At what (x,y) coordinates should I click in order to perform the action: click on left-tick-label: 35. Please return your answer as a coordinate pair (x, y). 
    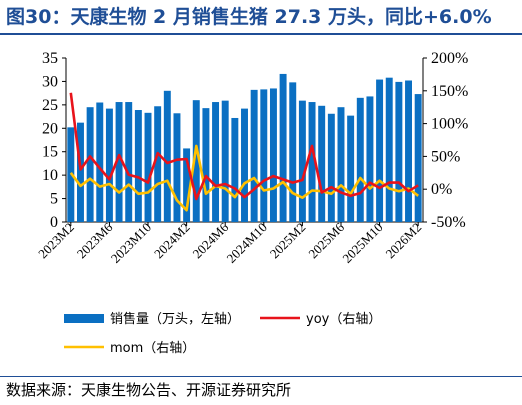
    Looking at the image, I should click on (50, 58).